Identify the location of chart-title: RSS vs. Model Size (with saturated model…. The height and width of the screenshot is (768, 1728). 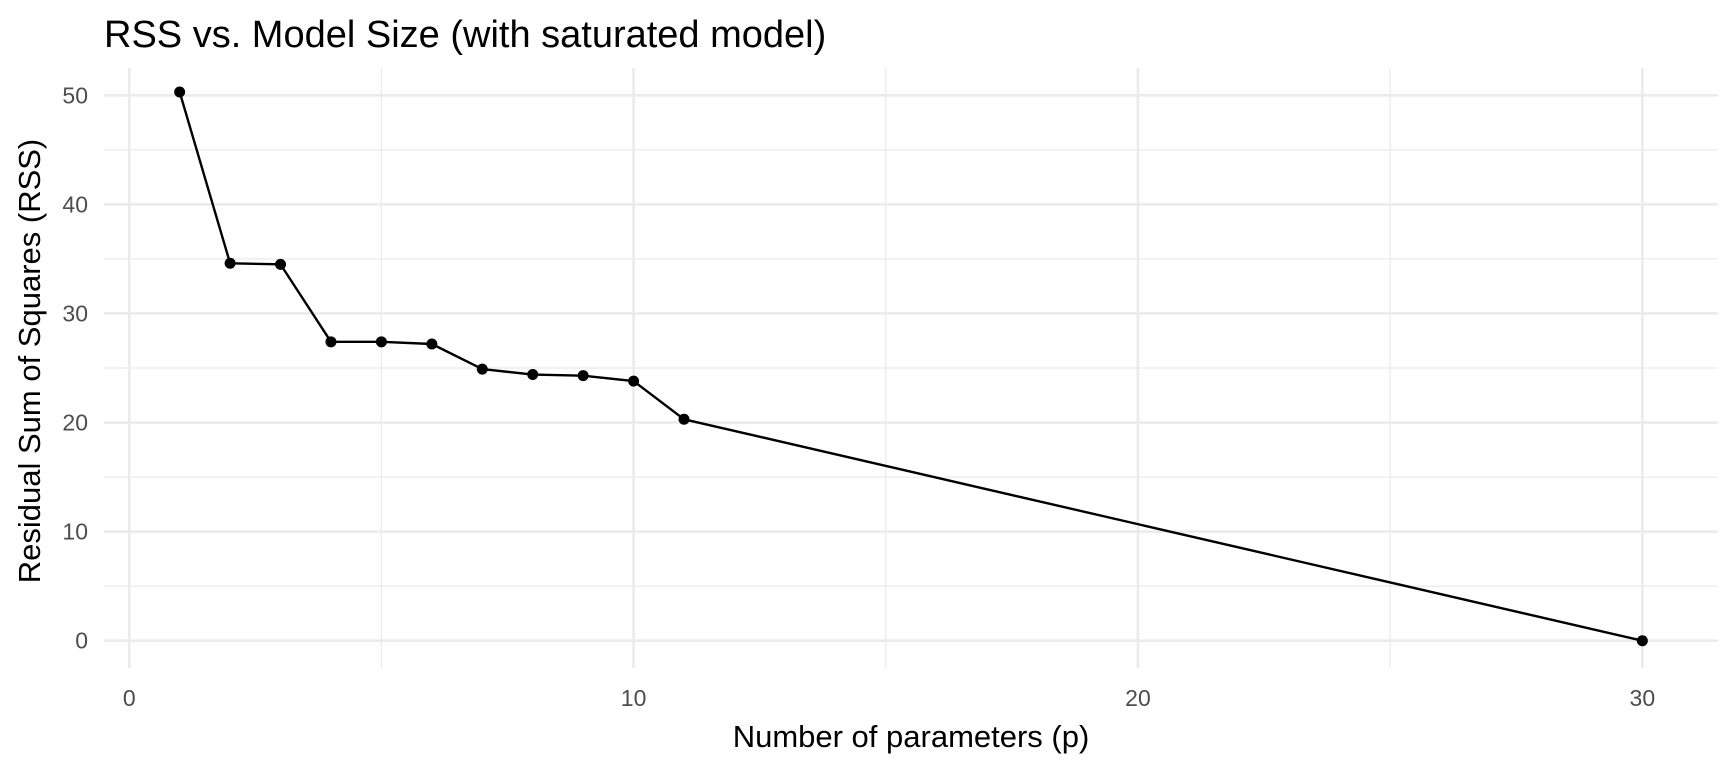
(465, 35).